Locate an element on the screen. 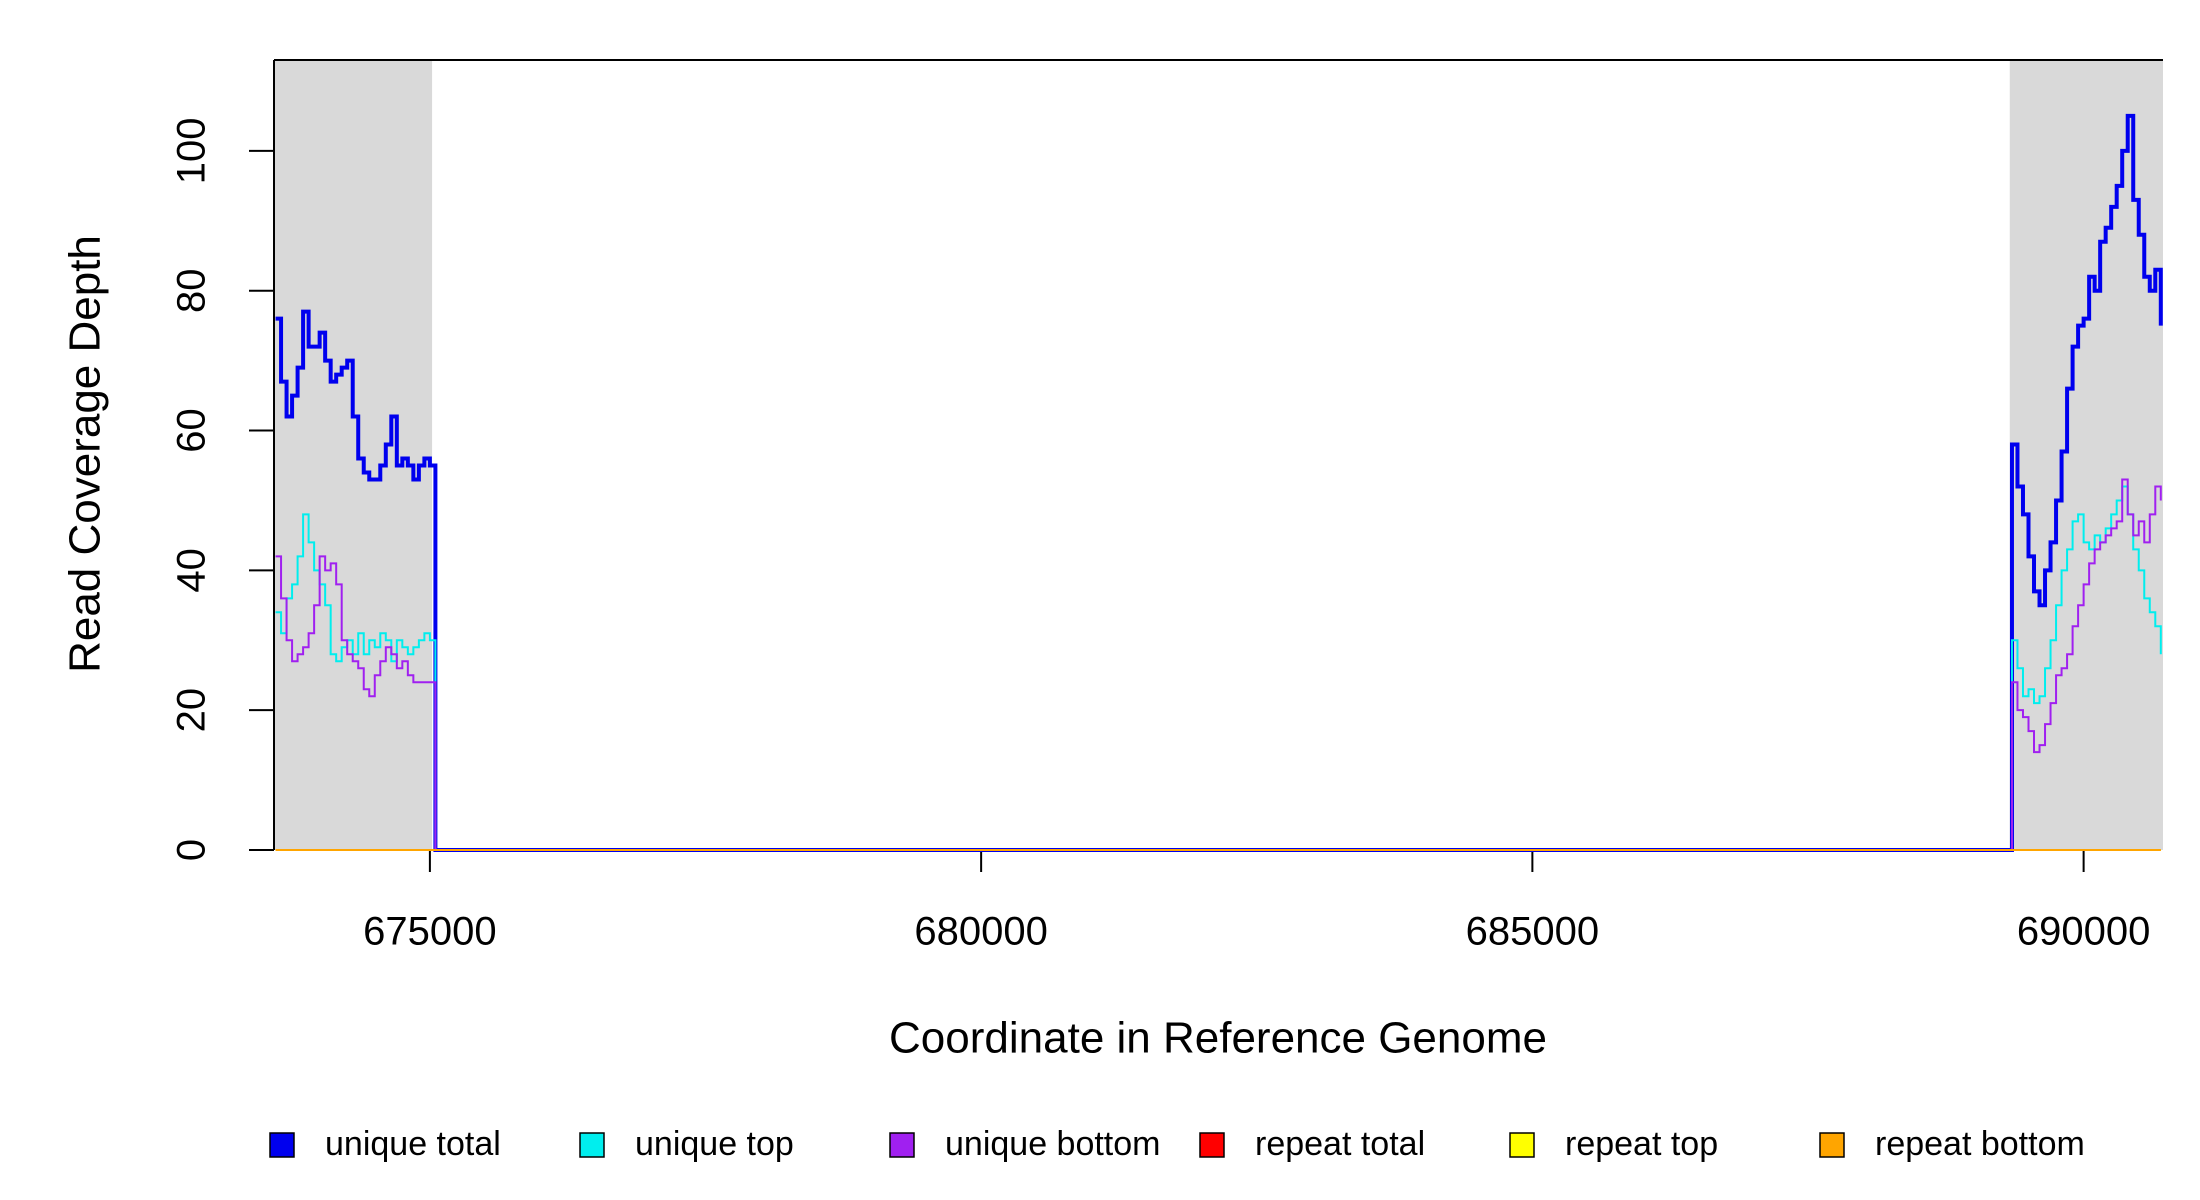 This screenshot has height=1200, width=2200. y-tick-label: 100 is located at coordinates (192, 151).